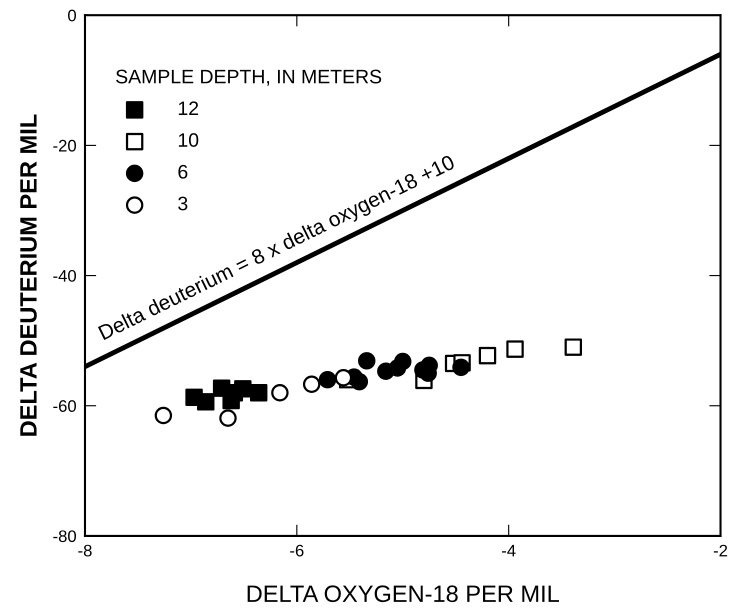 The width and height of the screenshot is (739, 609). What do you see at coordinates (183, 171) in the screenshot?
I see `legend-label: 6` at bounding box center [183, 171].